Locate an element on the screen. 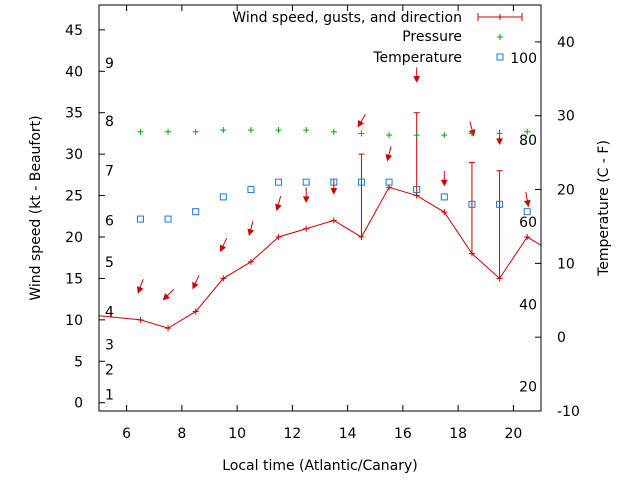 The image size is (640, 480). y-left-tick-label: 40 is located at coordinates (74, 72).